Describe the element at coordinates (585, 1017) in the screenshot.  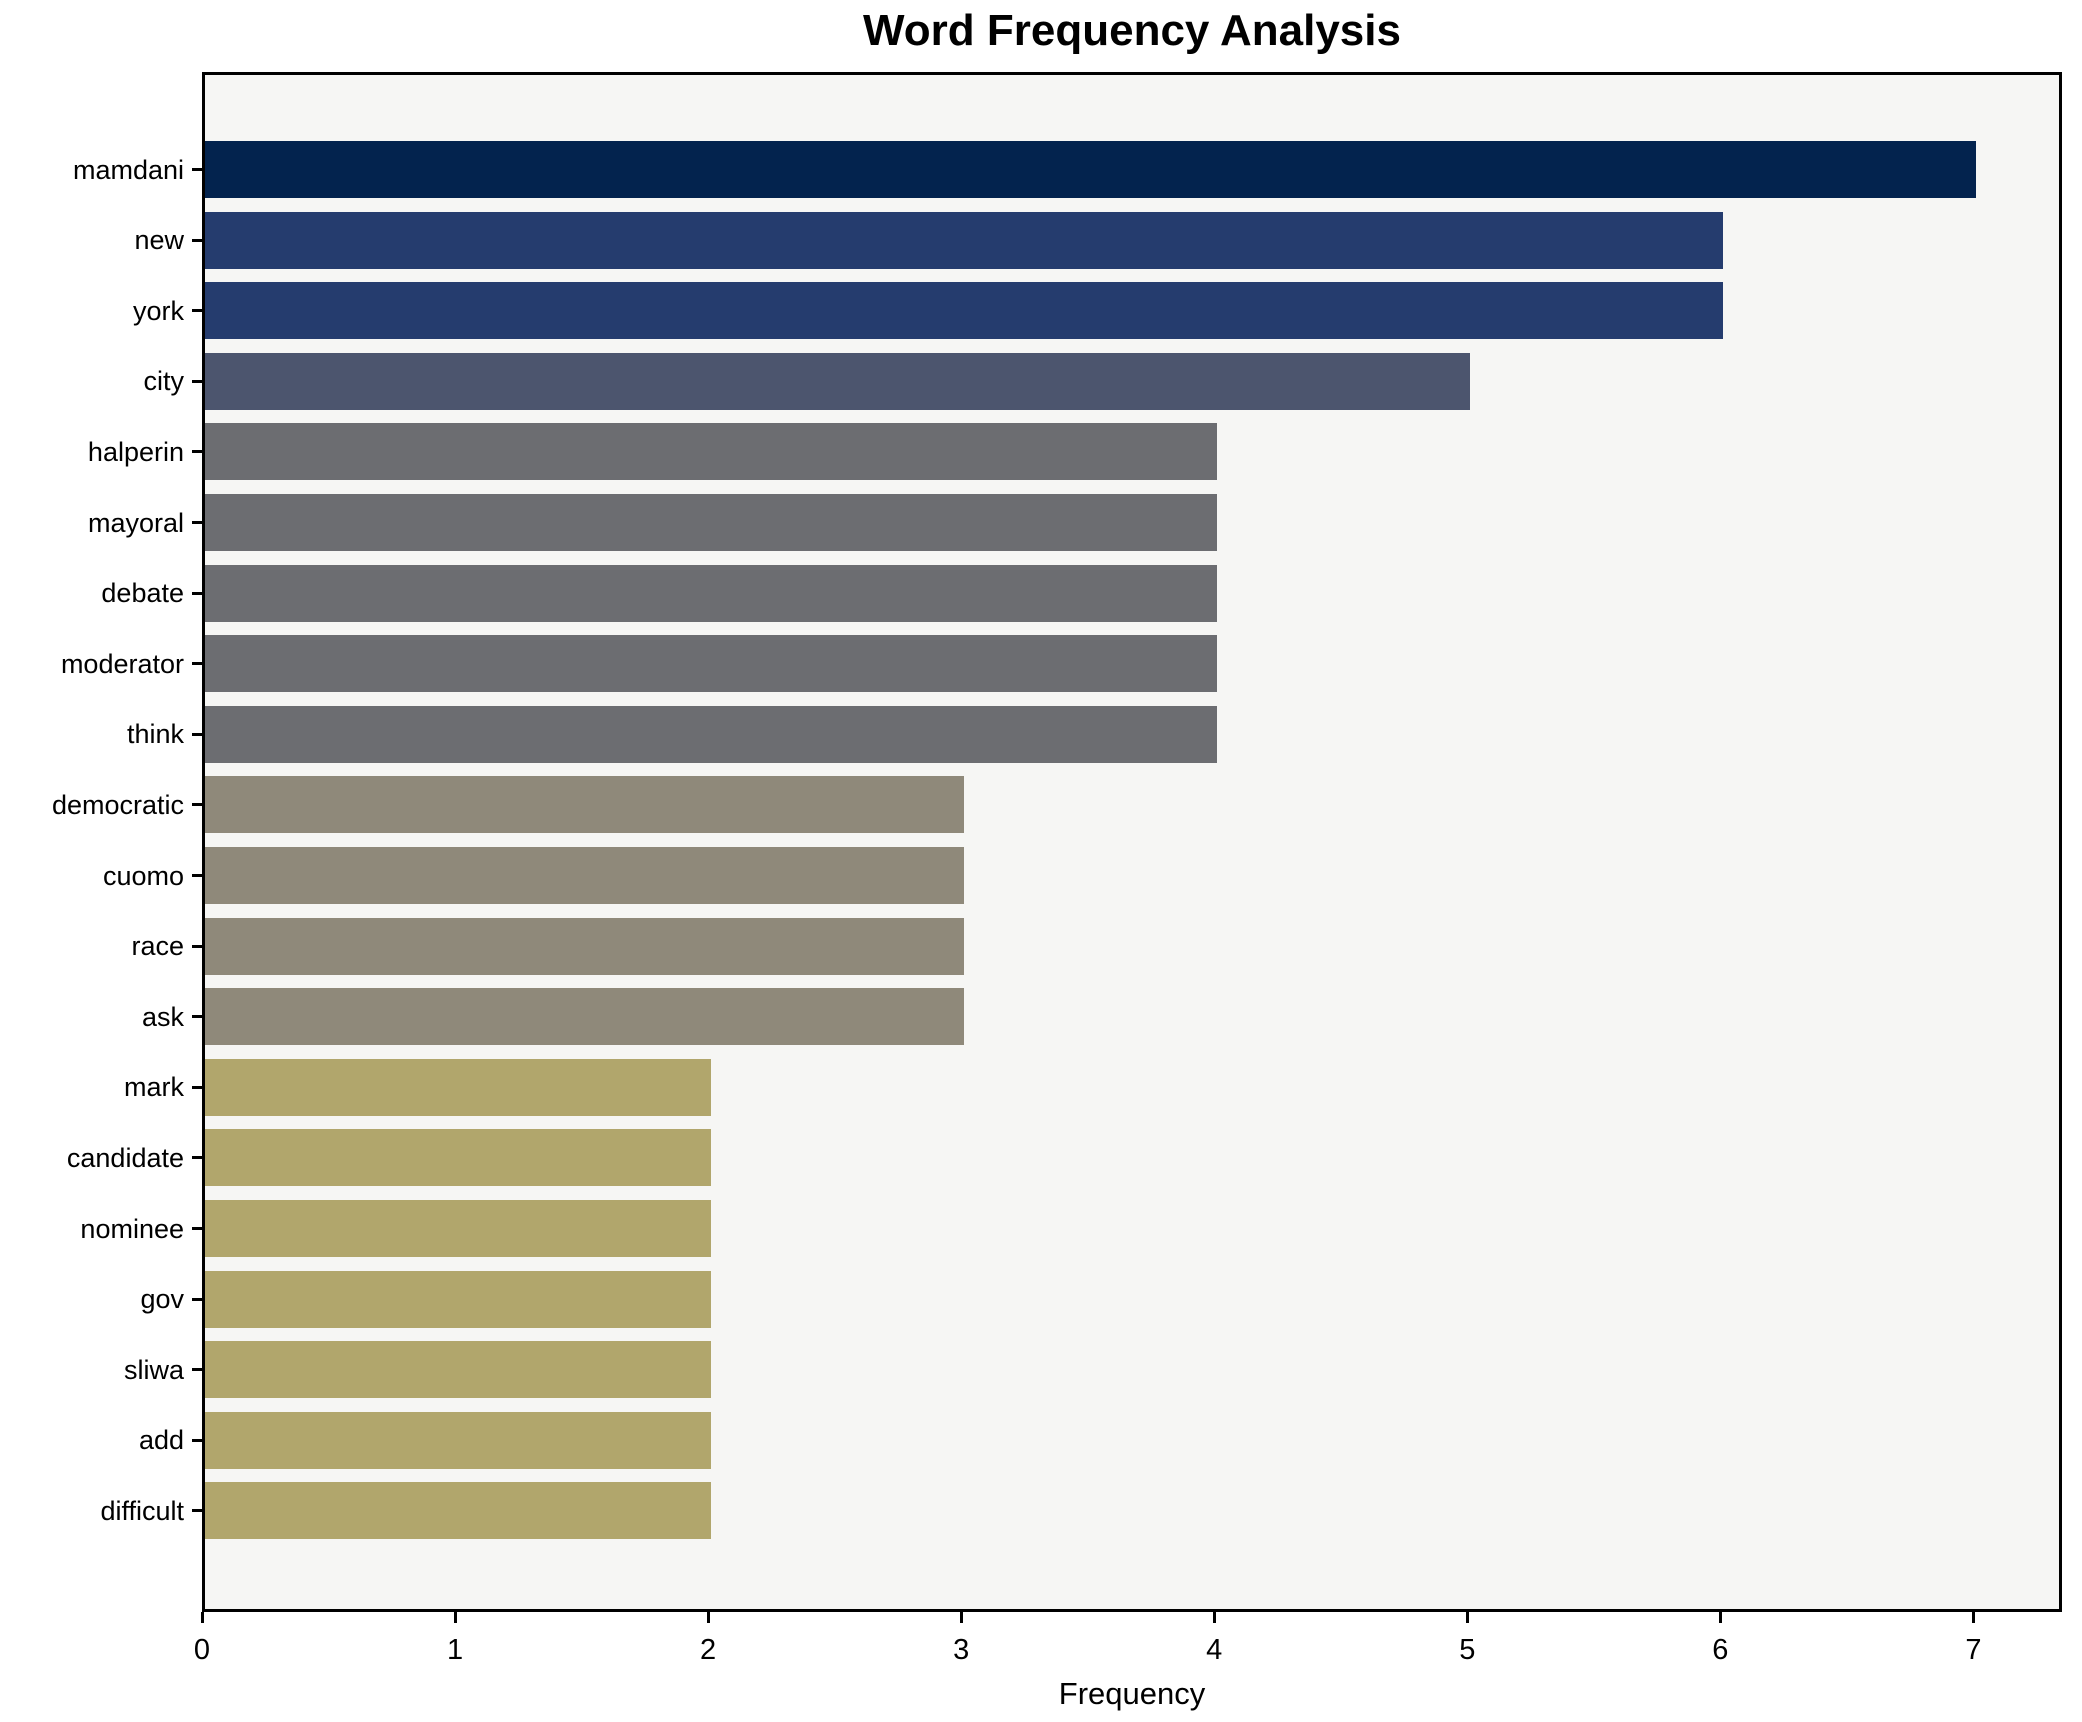
I see `bar-ask` at that location.